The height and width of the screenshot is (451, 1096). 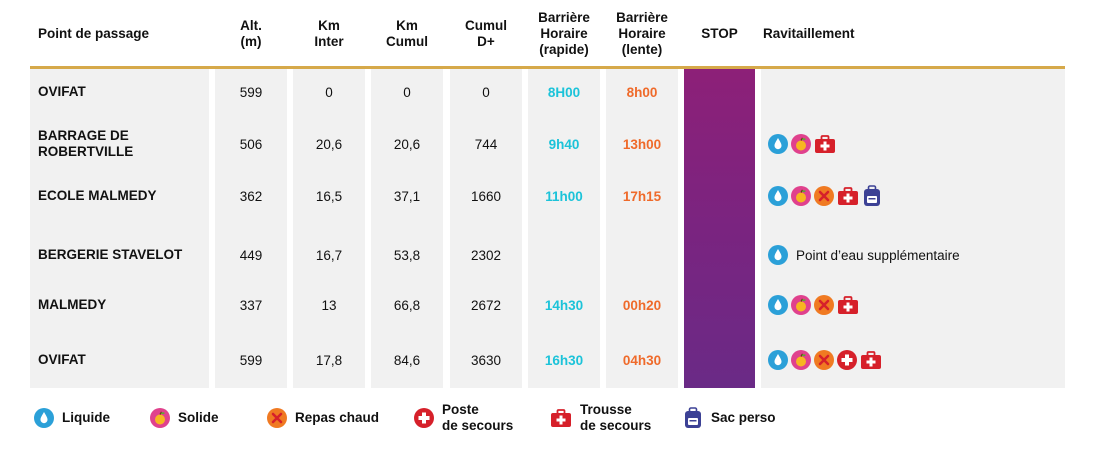 I want to click on column-bg-rapide, so click(x=564, y=228).